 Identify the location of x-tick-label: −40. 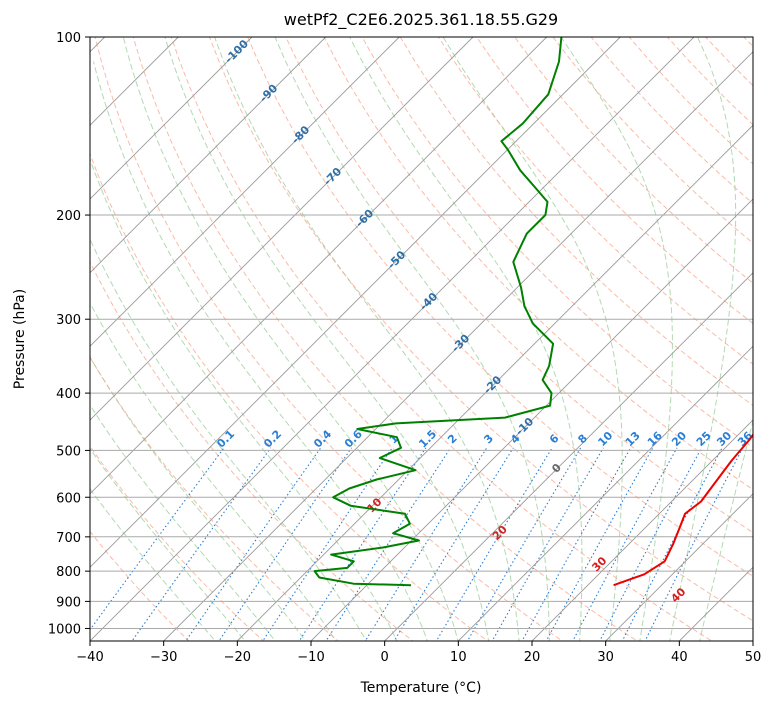
(89, 657).